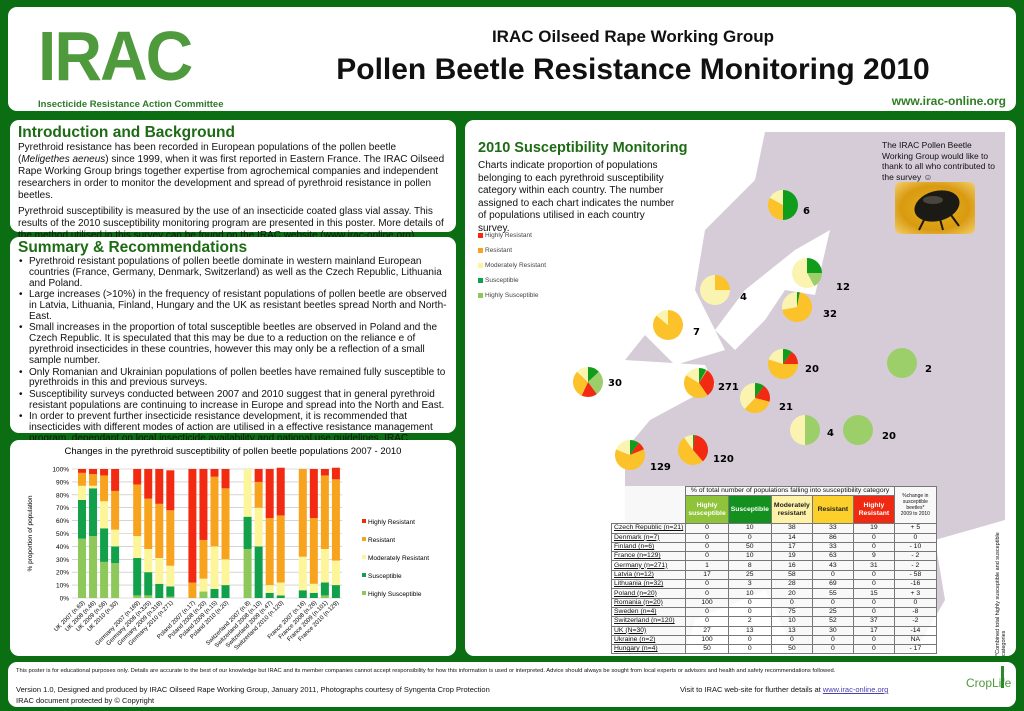  I want to click on column-header: Moderately resistant, so click(791, 510).